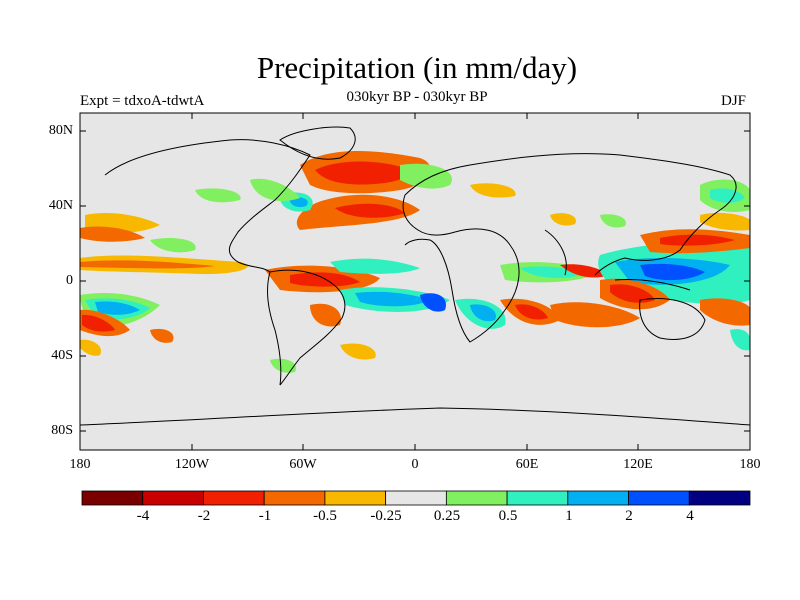 The width and height of the screenshot is (800, 600). I want to click on experiment-label: Expt = tdxoA-tdwtA, so click(142, 101).